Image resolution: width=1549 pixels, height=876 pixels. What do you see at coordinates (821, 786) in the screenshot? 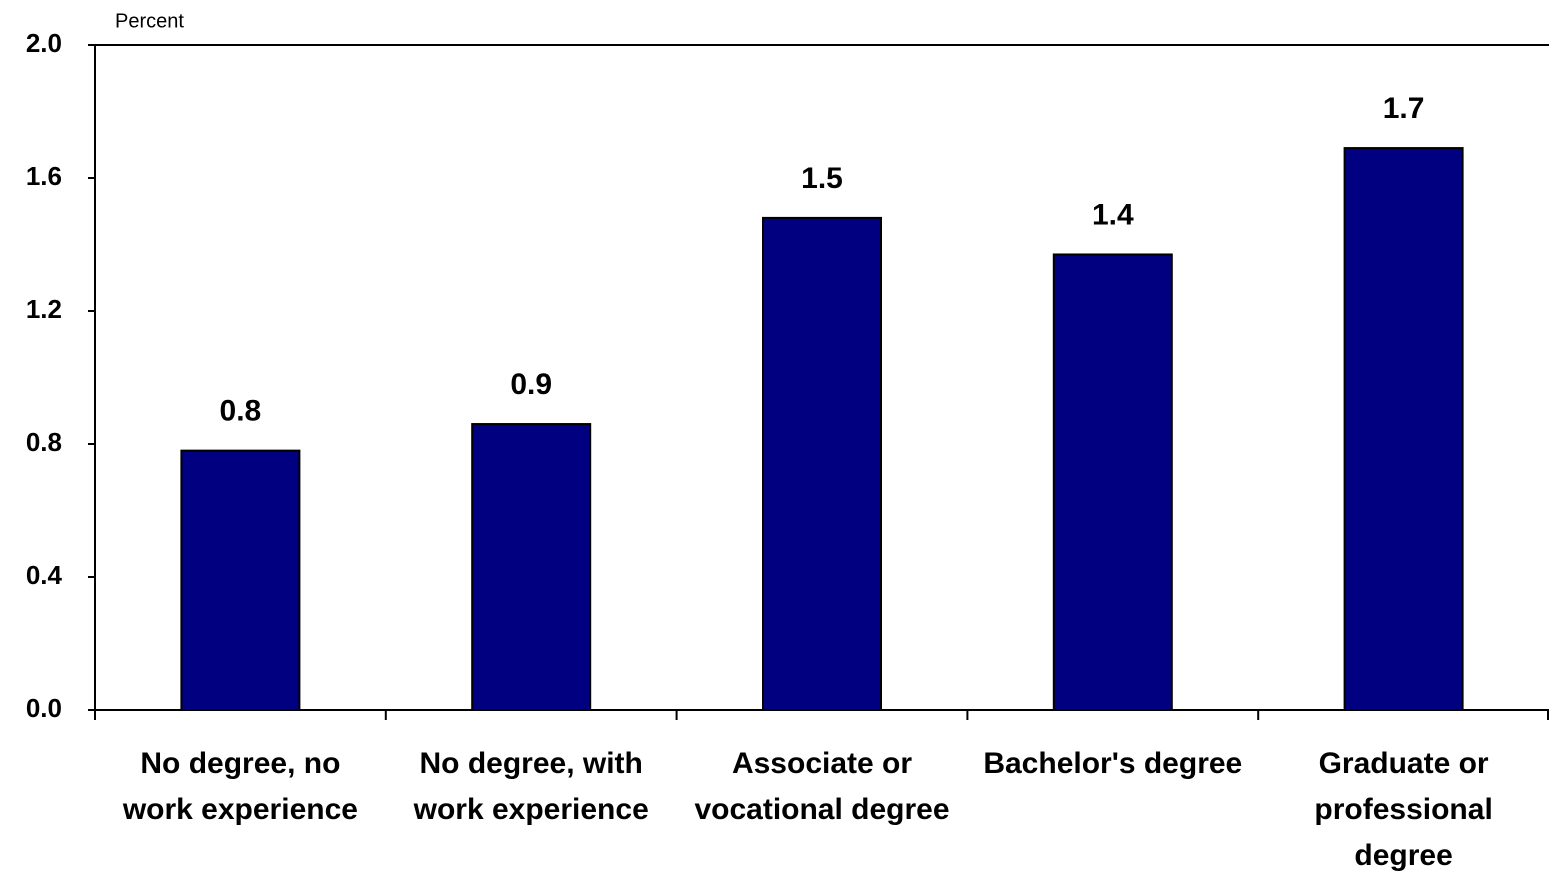
I see `x-tick-label: Associate or vocational degree` at bounding box center [821, 786].